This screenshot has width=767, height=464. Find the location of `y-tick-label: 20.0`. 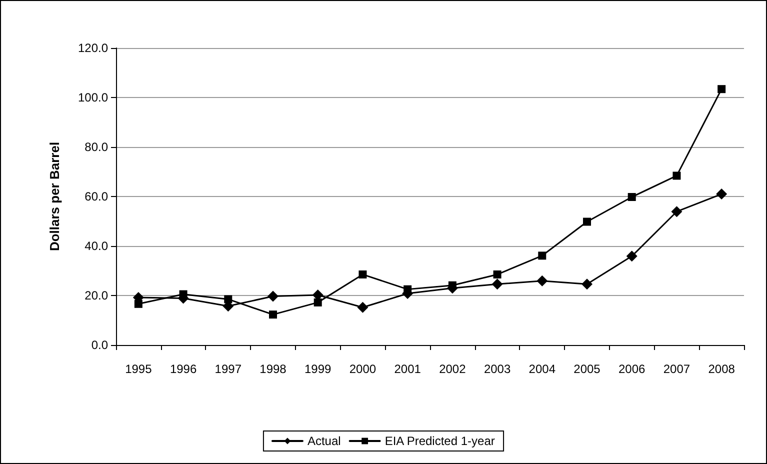

y-tick-label: 20.0 is located at coordinates (96, 295).